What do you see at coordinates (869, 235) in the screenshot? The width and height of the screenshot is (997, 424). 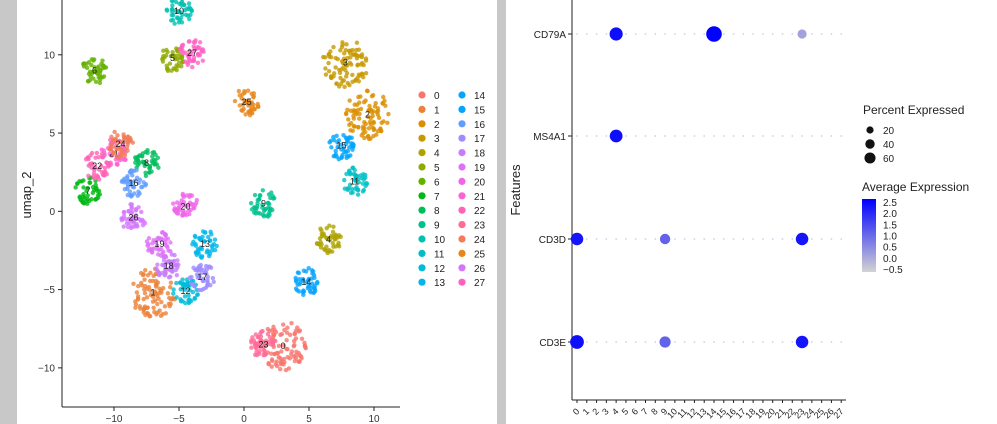 I see `color-legend-bar` at bounding box center [869, 235].